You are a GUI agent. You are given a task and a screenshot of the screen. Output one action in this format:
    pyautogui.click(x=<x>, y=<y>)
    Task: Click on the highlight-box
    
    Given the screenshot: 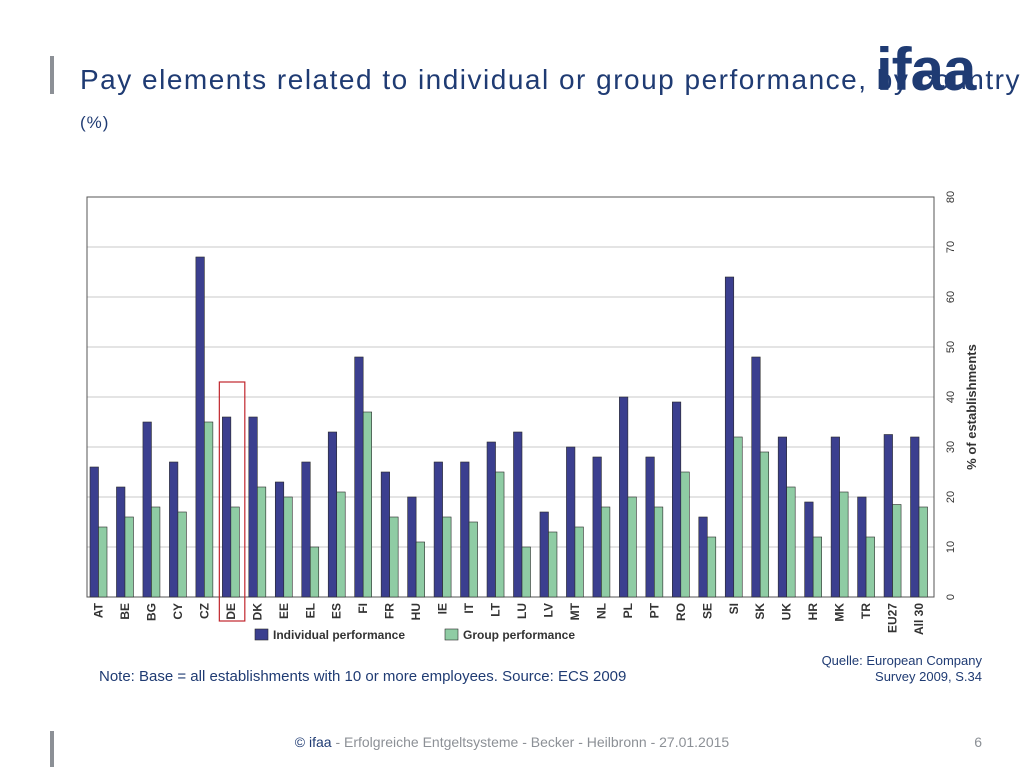 What is the action you would take?
    pyautogui.click(x=232, y=501)
    